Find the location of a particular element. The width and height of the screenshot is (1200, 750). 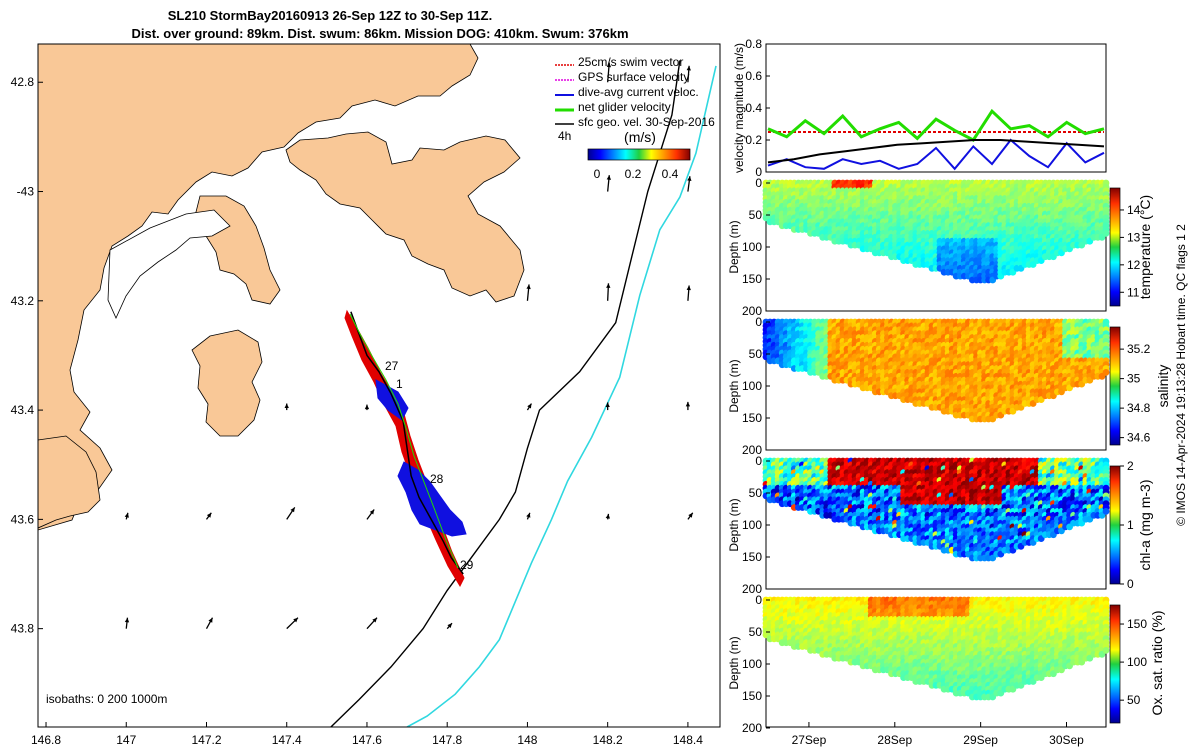

depth-tick-label: 100 is located at coordinates (752, 386).